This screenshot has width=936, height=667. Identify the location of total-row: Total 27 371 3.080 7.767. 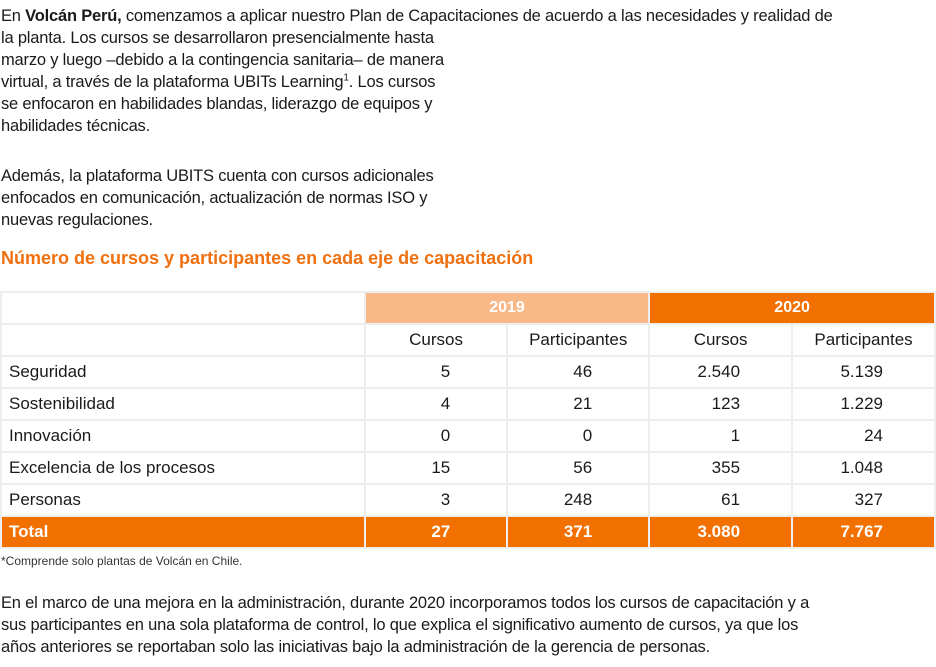
(468, 532).